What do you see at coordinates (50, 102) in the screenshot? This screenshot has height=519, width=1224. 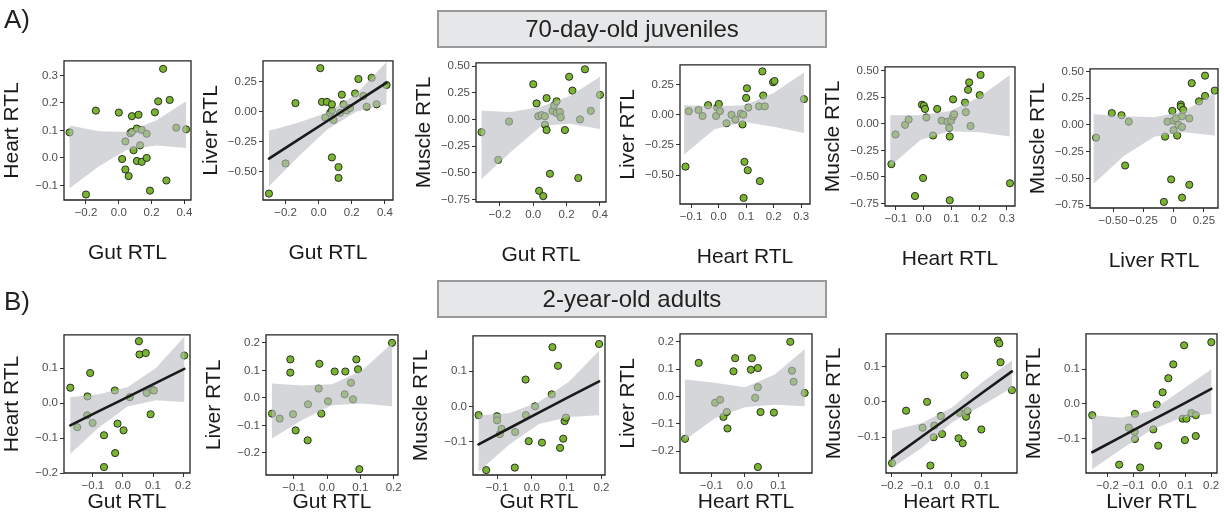 I see `y-tick-label: 0.2` at bounding box center [50, 102].